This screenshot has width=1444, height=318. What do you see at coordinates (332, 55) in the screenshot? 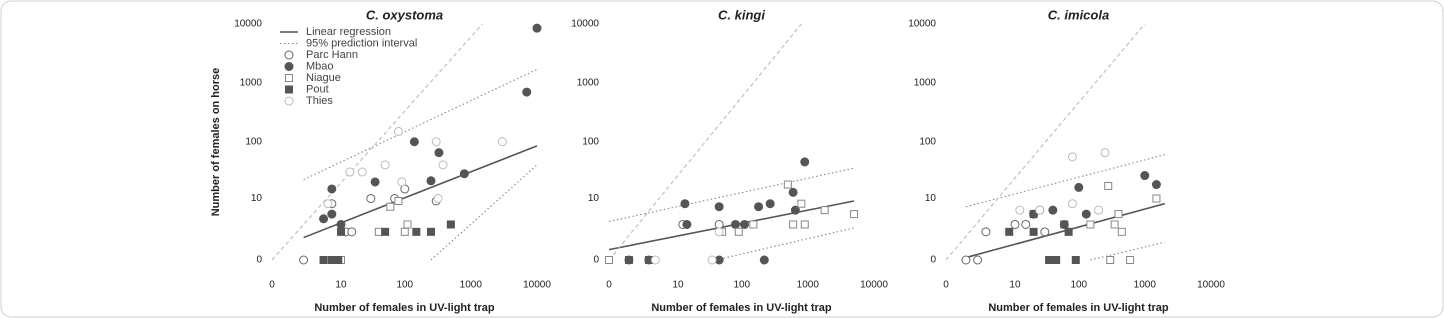
I see `legend-label: Parc Hann` at bounding box center [332, 55].